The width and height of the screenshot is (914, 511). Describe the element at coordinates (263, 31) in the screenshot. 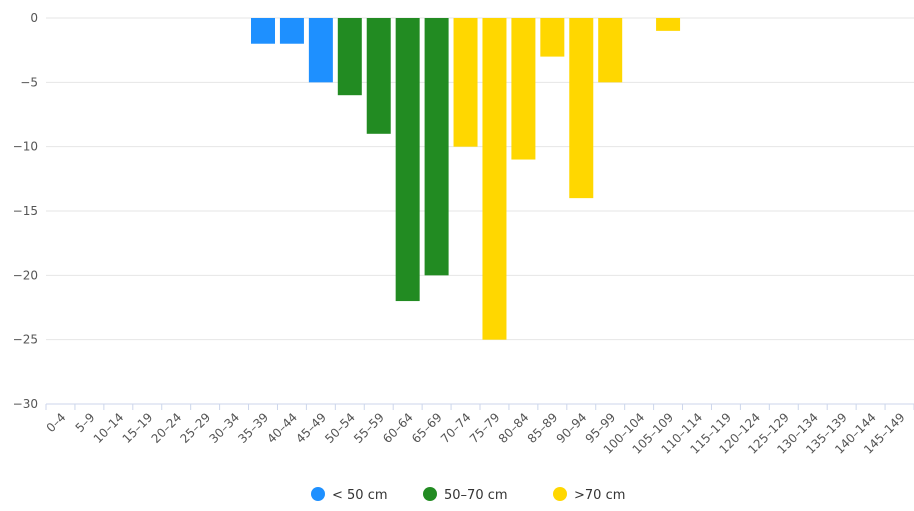

I see `bar--50-cm-35-39` at that location.